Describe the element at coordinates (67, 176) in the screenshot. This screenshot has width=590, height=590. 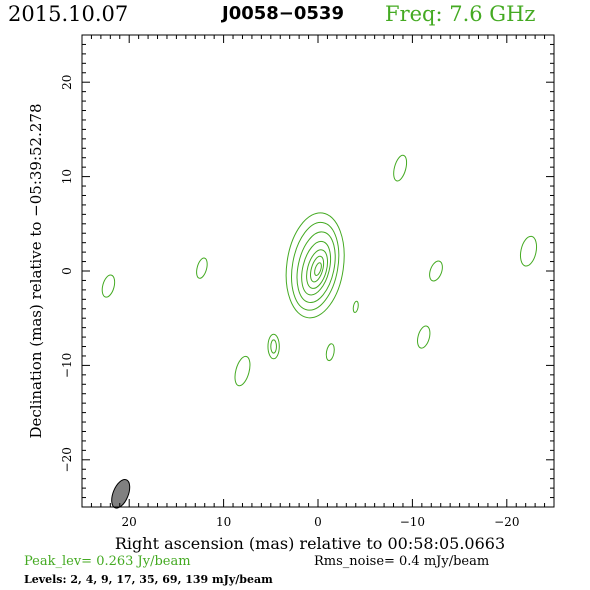
I see `y-tick-label: 10` at that location.